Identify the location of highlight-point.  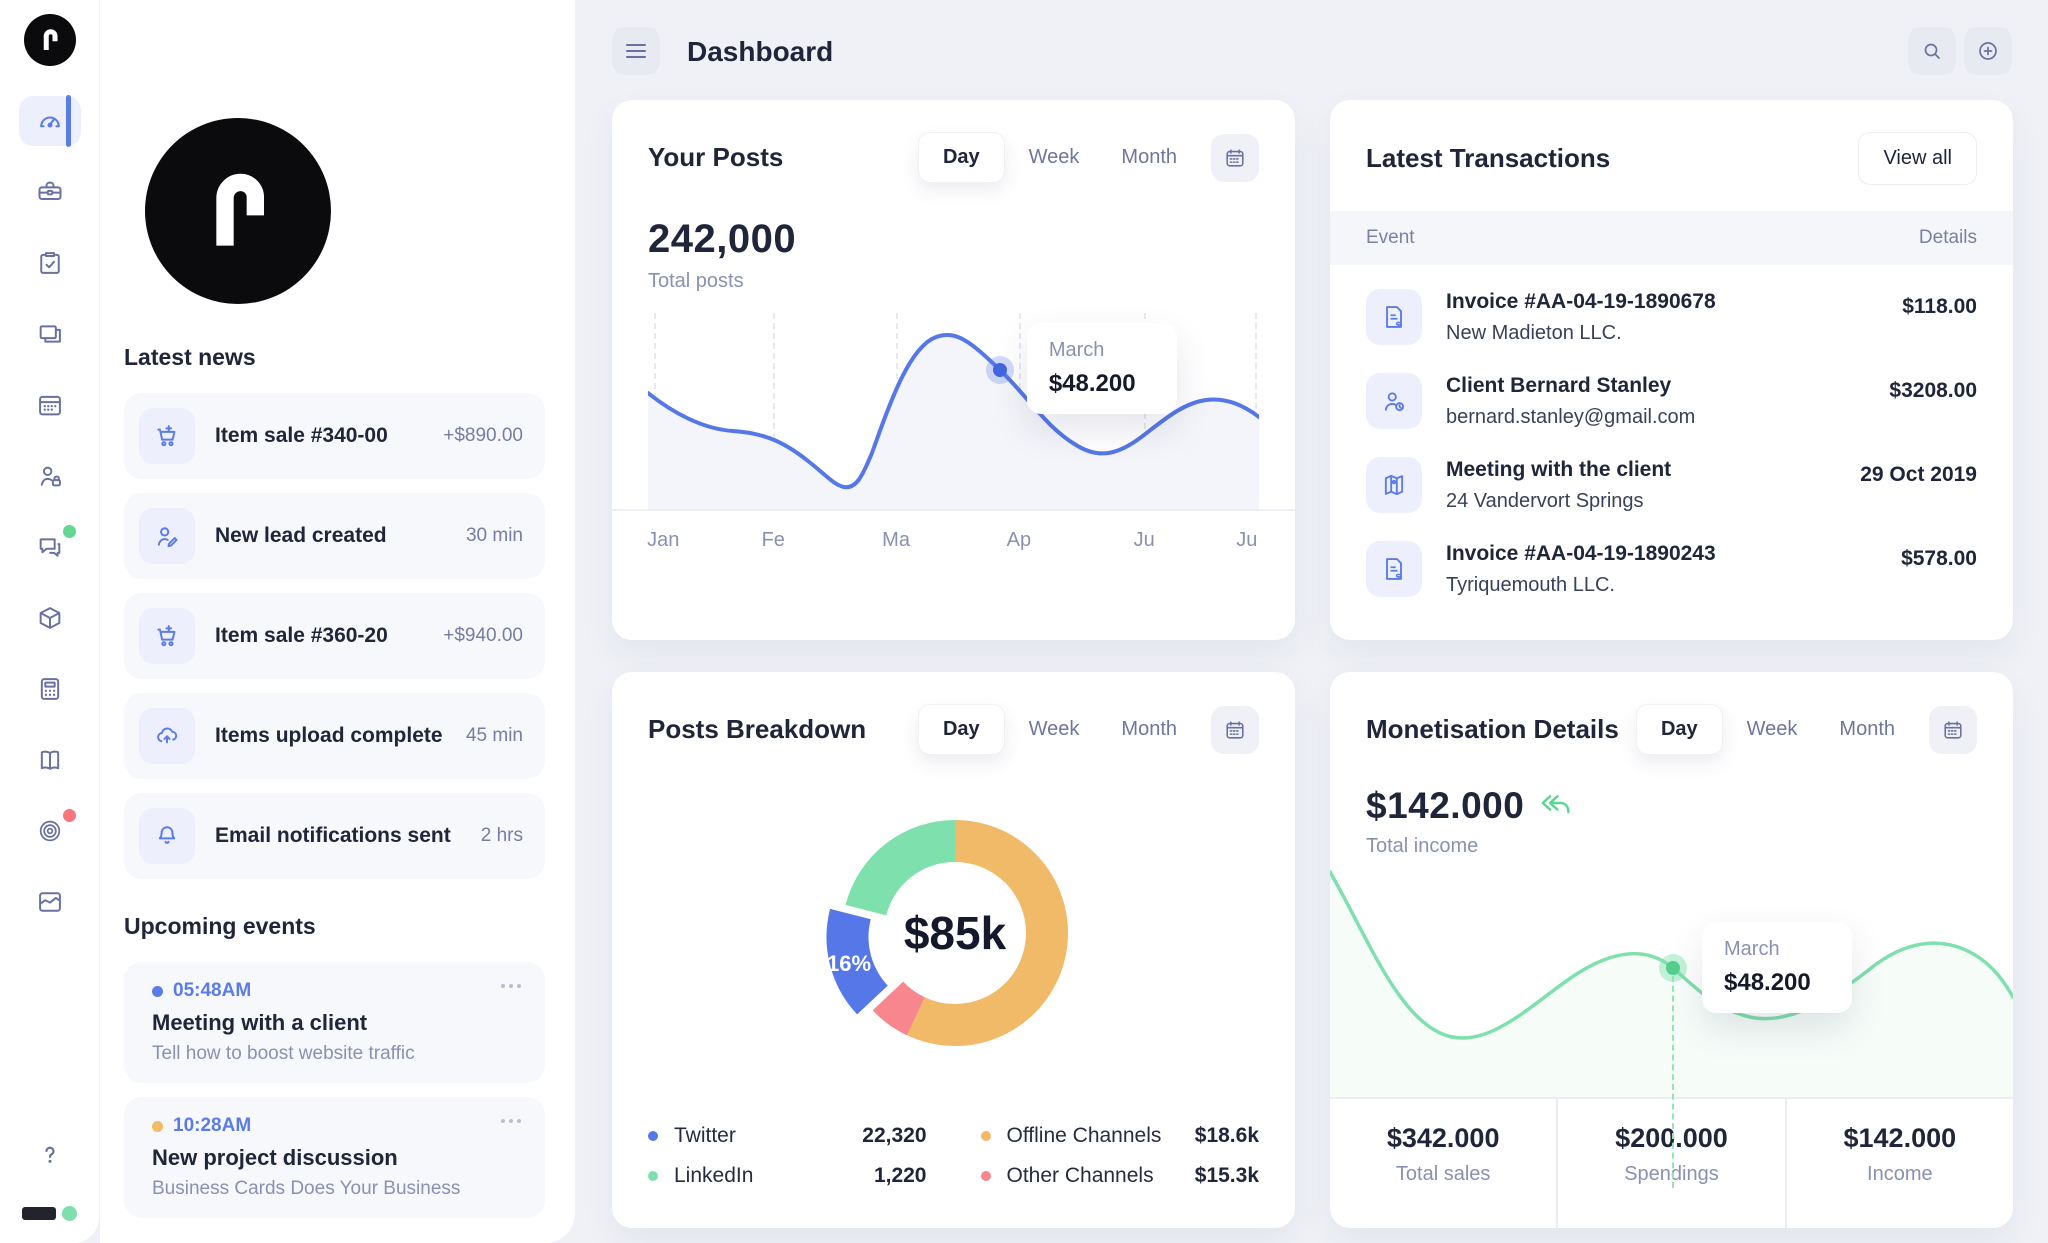
(1673, 968).